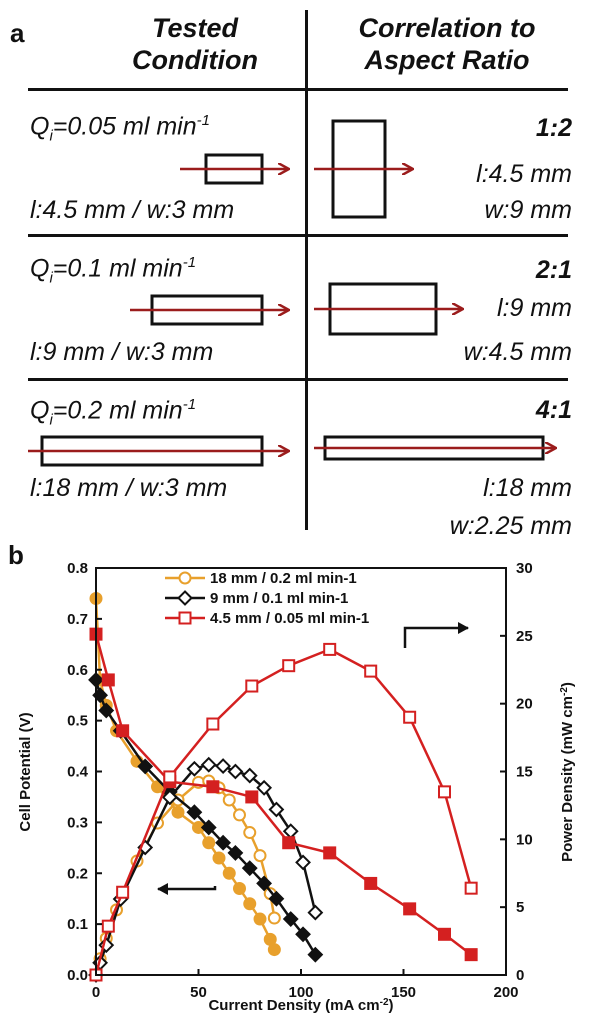 The height and width of the screenshot is (1015, 590). I want to click on row2-flow-rate: Qi=0.1 ml min-1, so click(113, 270).